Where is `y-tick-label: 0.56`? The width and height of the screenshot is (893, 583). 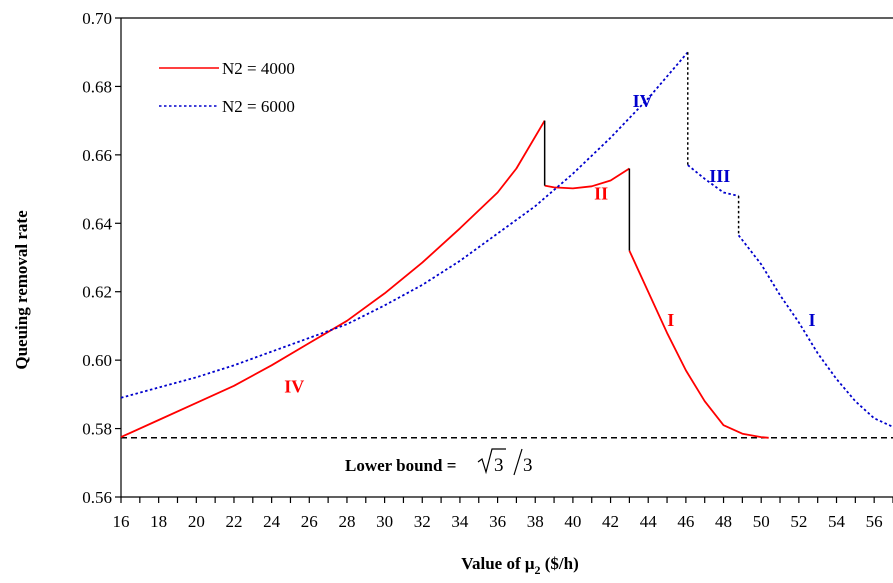
y-tick-label: 0.56 is located at coordinates (97, 497).